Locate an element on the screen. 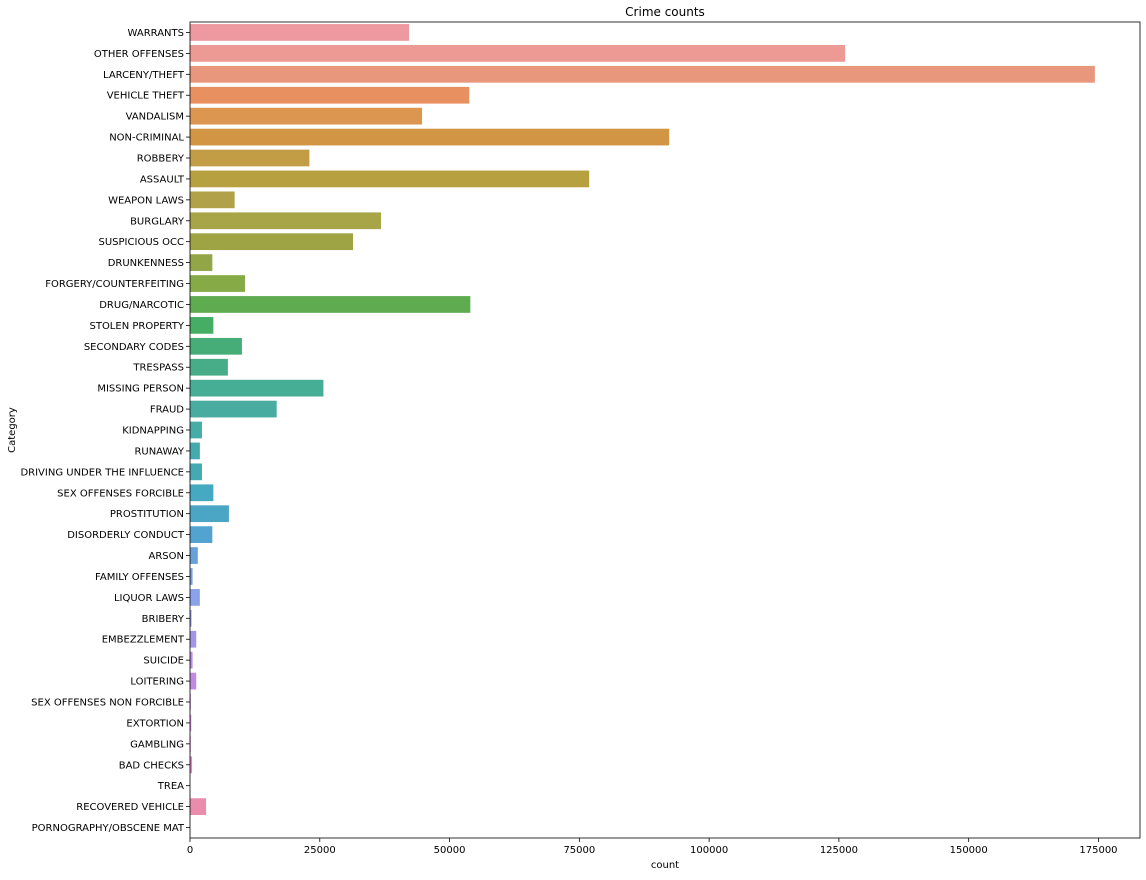  bar-recovered-vehicle is located at coordinates (198, 806).